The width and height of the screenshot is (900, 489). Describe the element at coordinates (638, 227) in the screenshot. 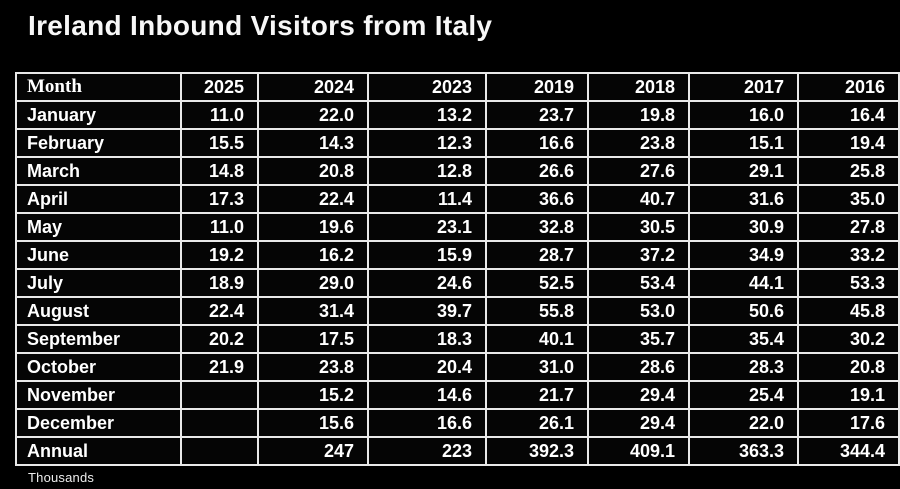

I see `value-cell: 30.5` at that location.